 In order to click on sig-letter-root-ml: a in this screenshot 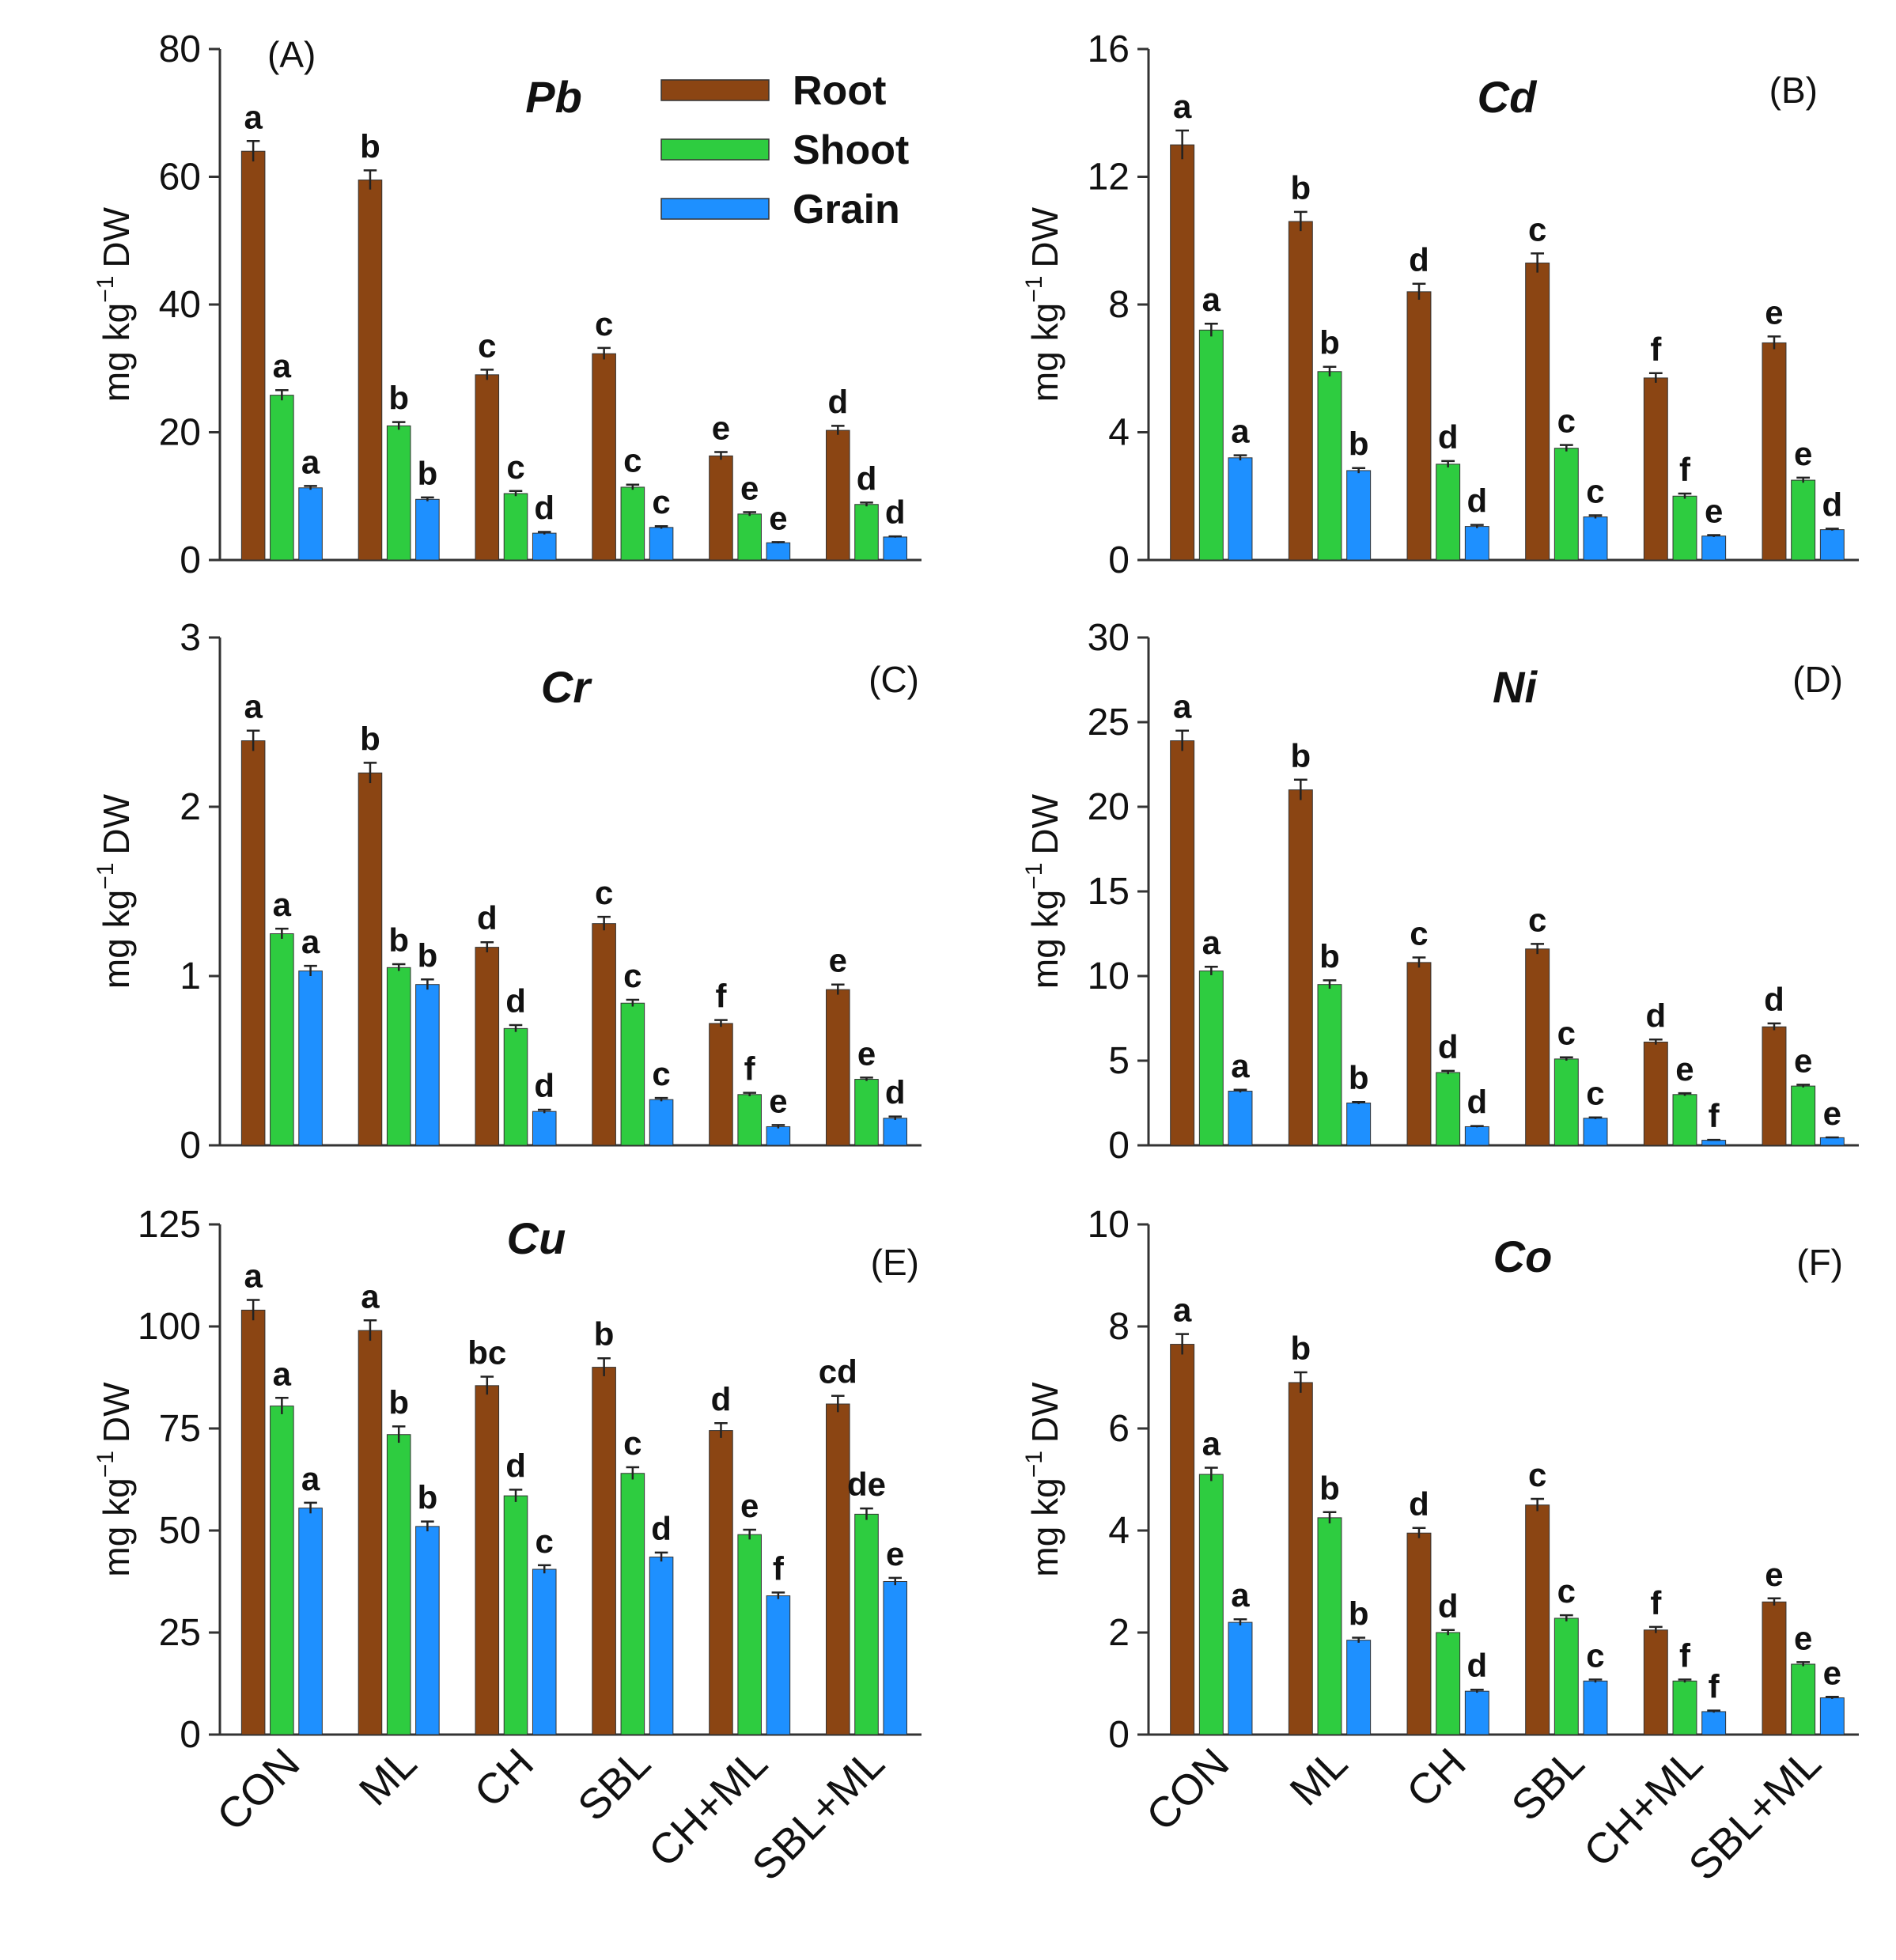, I will do `click(370, 1296)`.